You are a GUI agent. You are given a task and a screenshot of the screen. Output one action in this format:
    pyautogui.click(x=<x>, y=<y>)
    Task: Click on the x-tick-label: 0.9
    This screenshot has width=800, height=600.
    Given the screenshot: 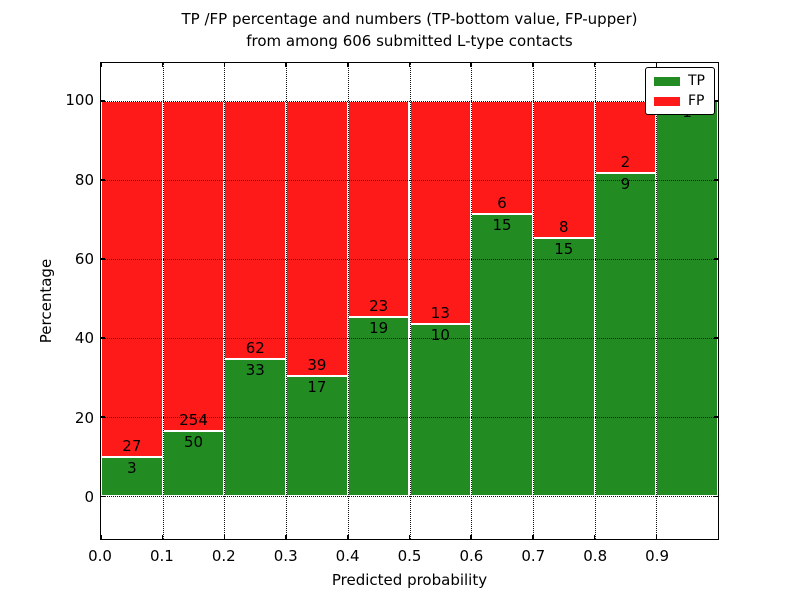 What is the action you would take?
    pyautogui.click(x=657, y=556)
    